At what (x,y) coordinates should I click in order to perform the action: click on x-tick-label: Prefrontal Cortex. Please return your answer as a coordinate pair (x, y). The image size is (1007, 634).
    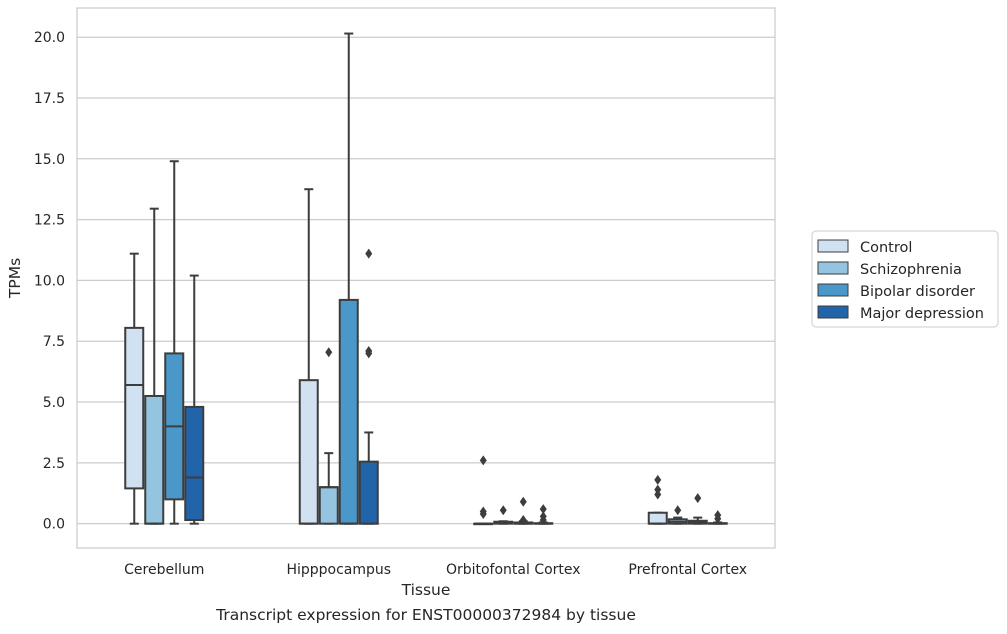
    Looking at the image, I should click on (687, 570).